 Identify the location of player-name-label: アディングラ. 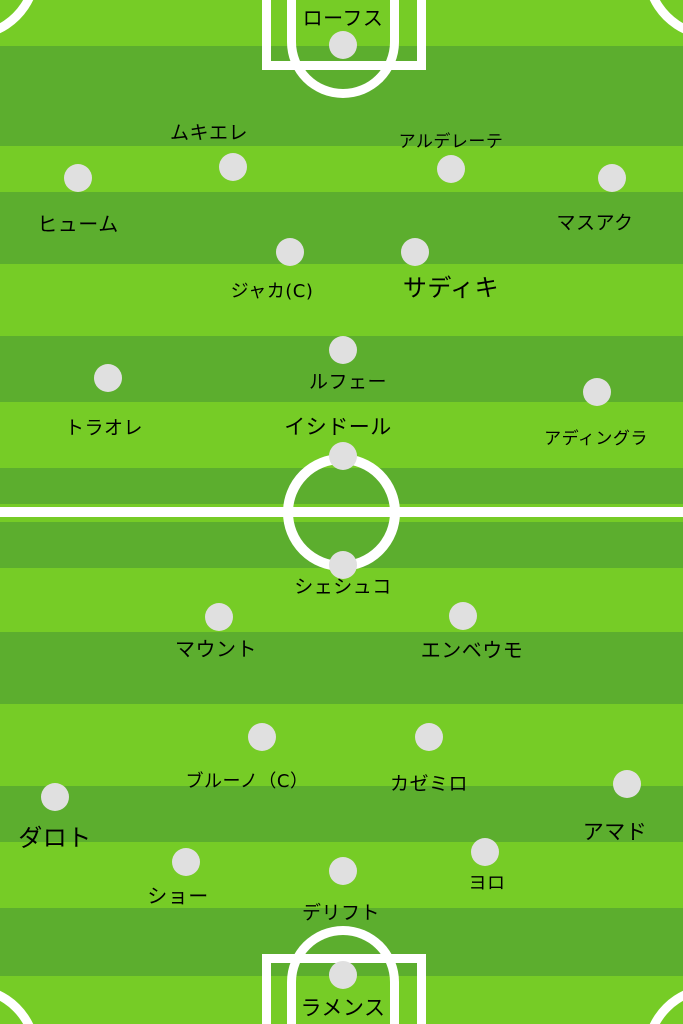
(596, 439).